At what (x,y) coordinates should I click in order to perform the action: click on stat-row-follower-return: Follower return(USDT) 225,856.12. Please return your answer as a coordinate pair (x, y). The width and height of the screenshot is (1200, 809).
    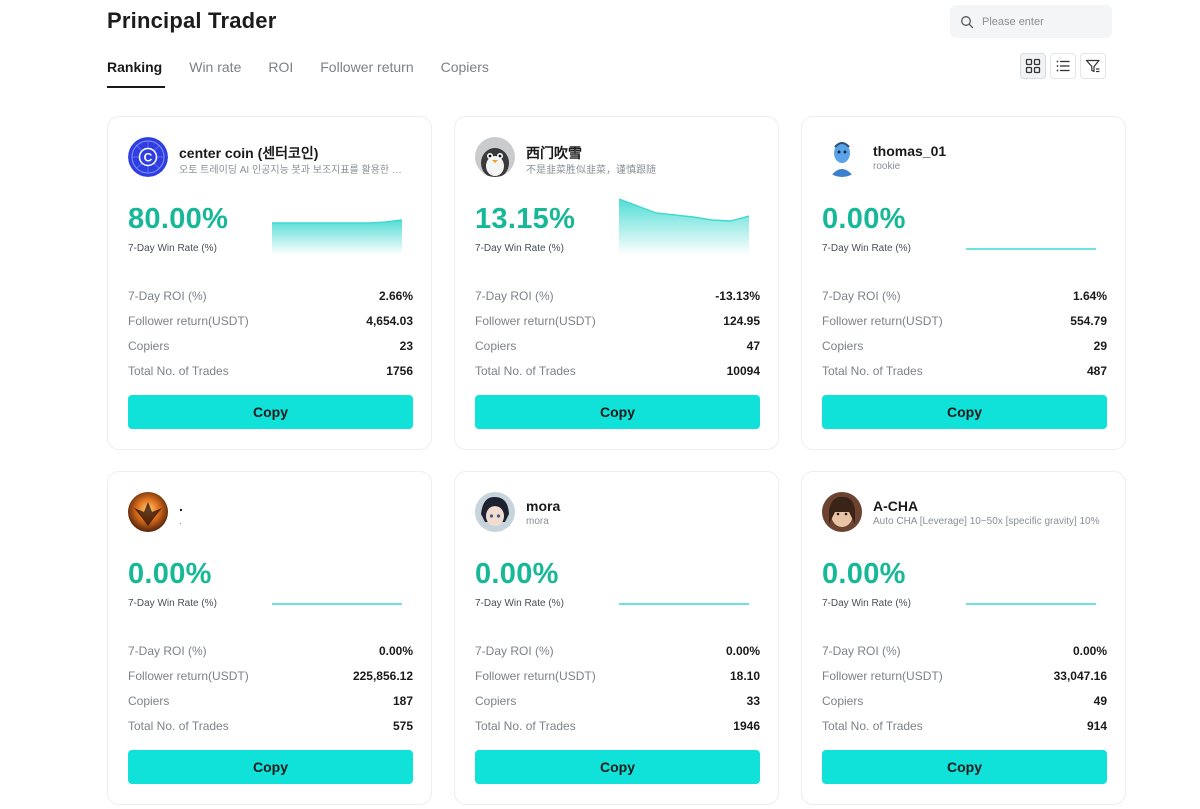
    Looking at the image, I should click on (270, 675).